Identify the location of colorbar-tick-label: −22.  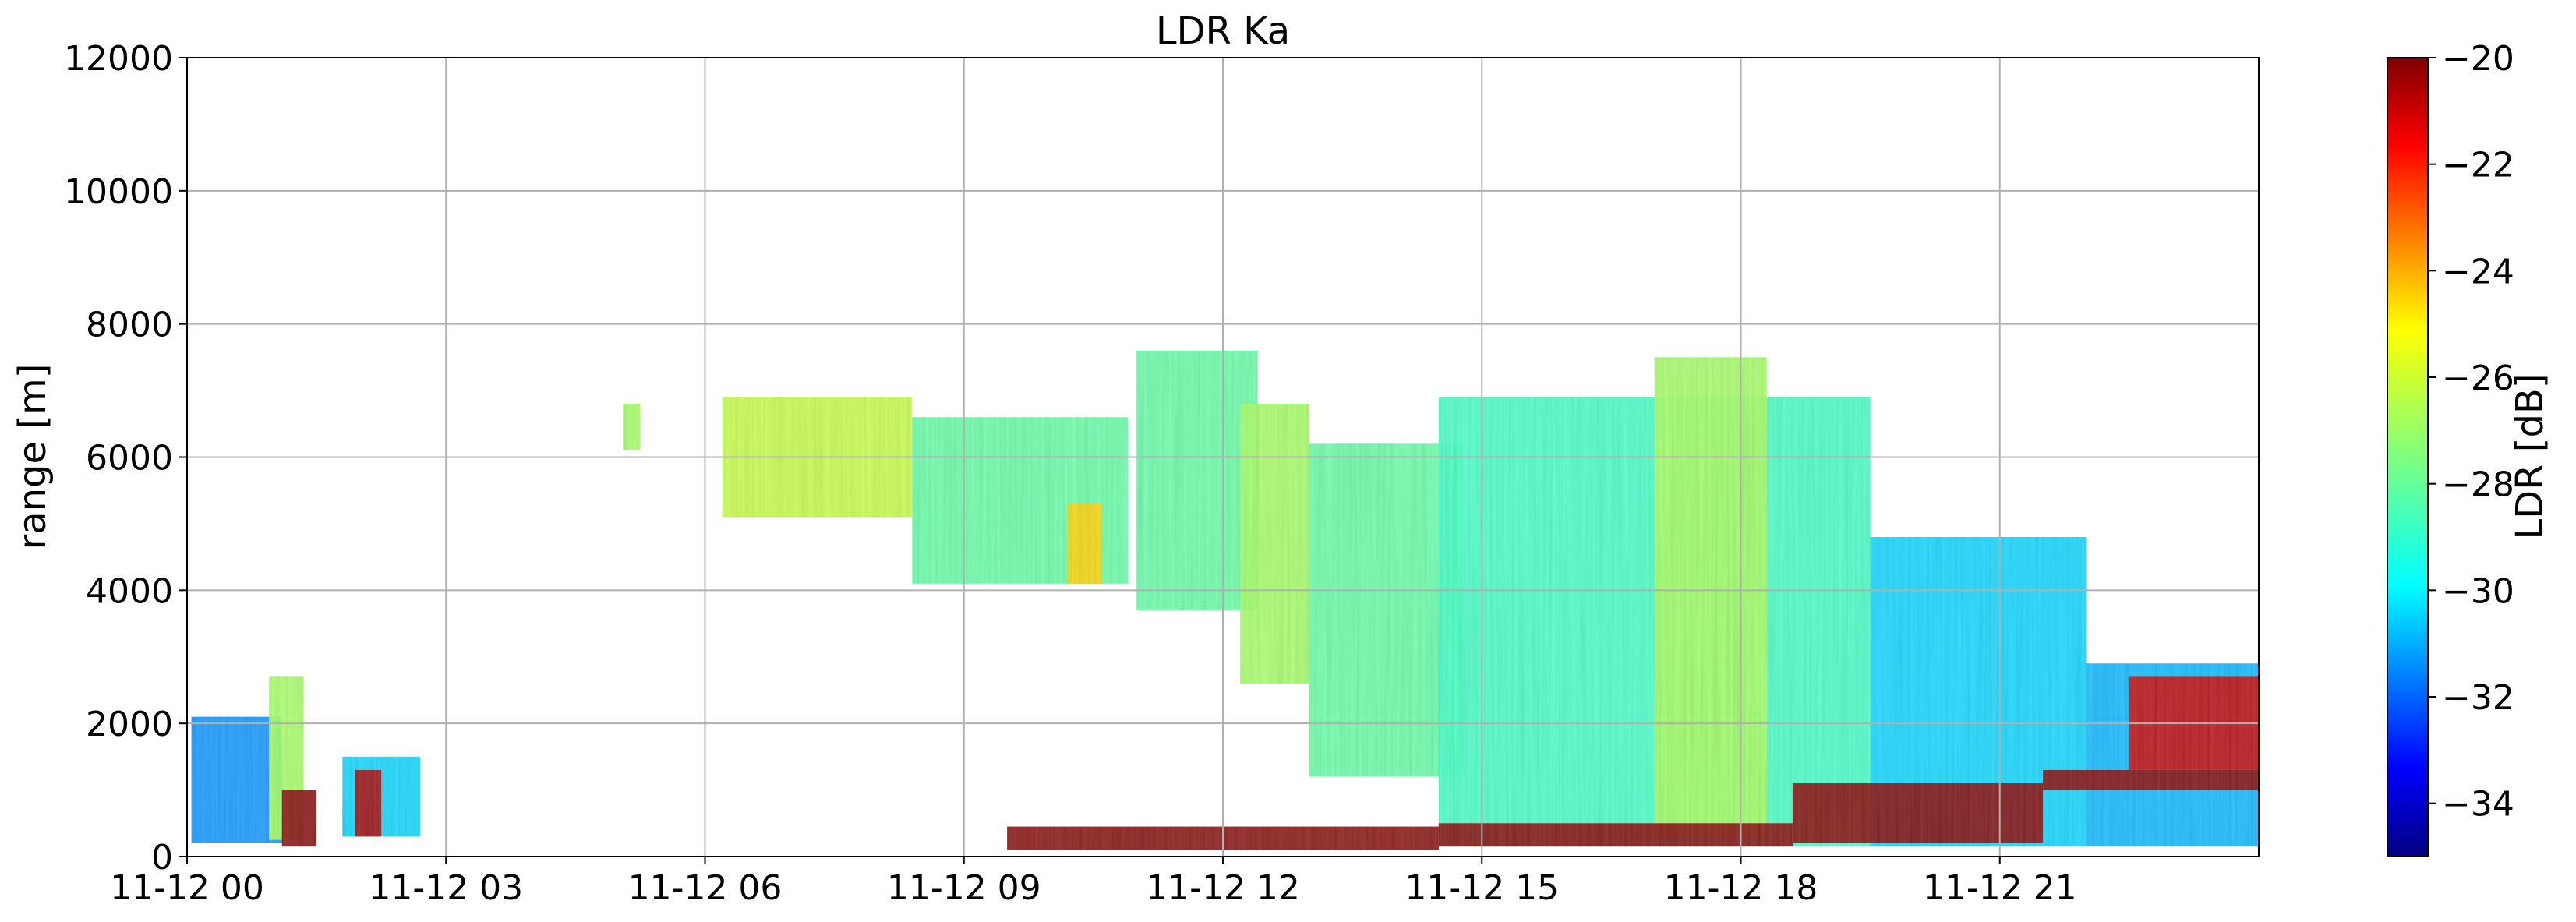
(2478, 166).